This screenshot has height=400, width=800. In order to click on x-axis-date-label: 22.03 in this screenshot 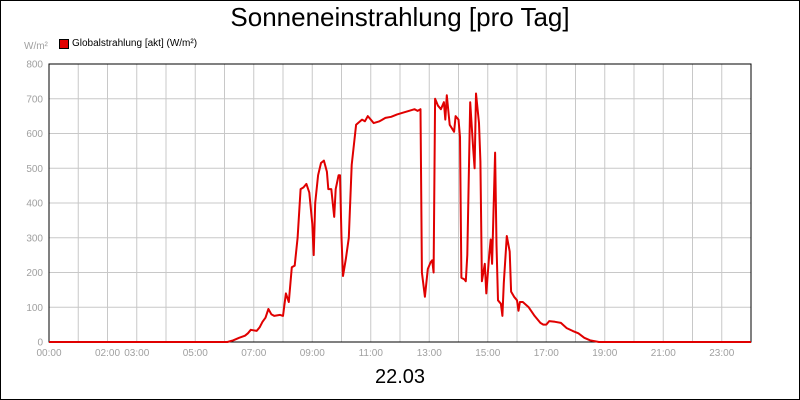, I will do `click(400, 377)`.